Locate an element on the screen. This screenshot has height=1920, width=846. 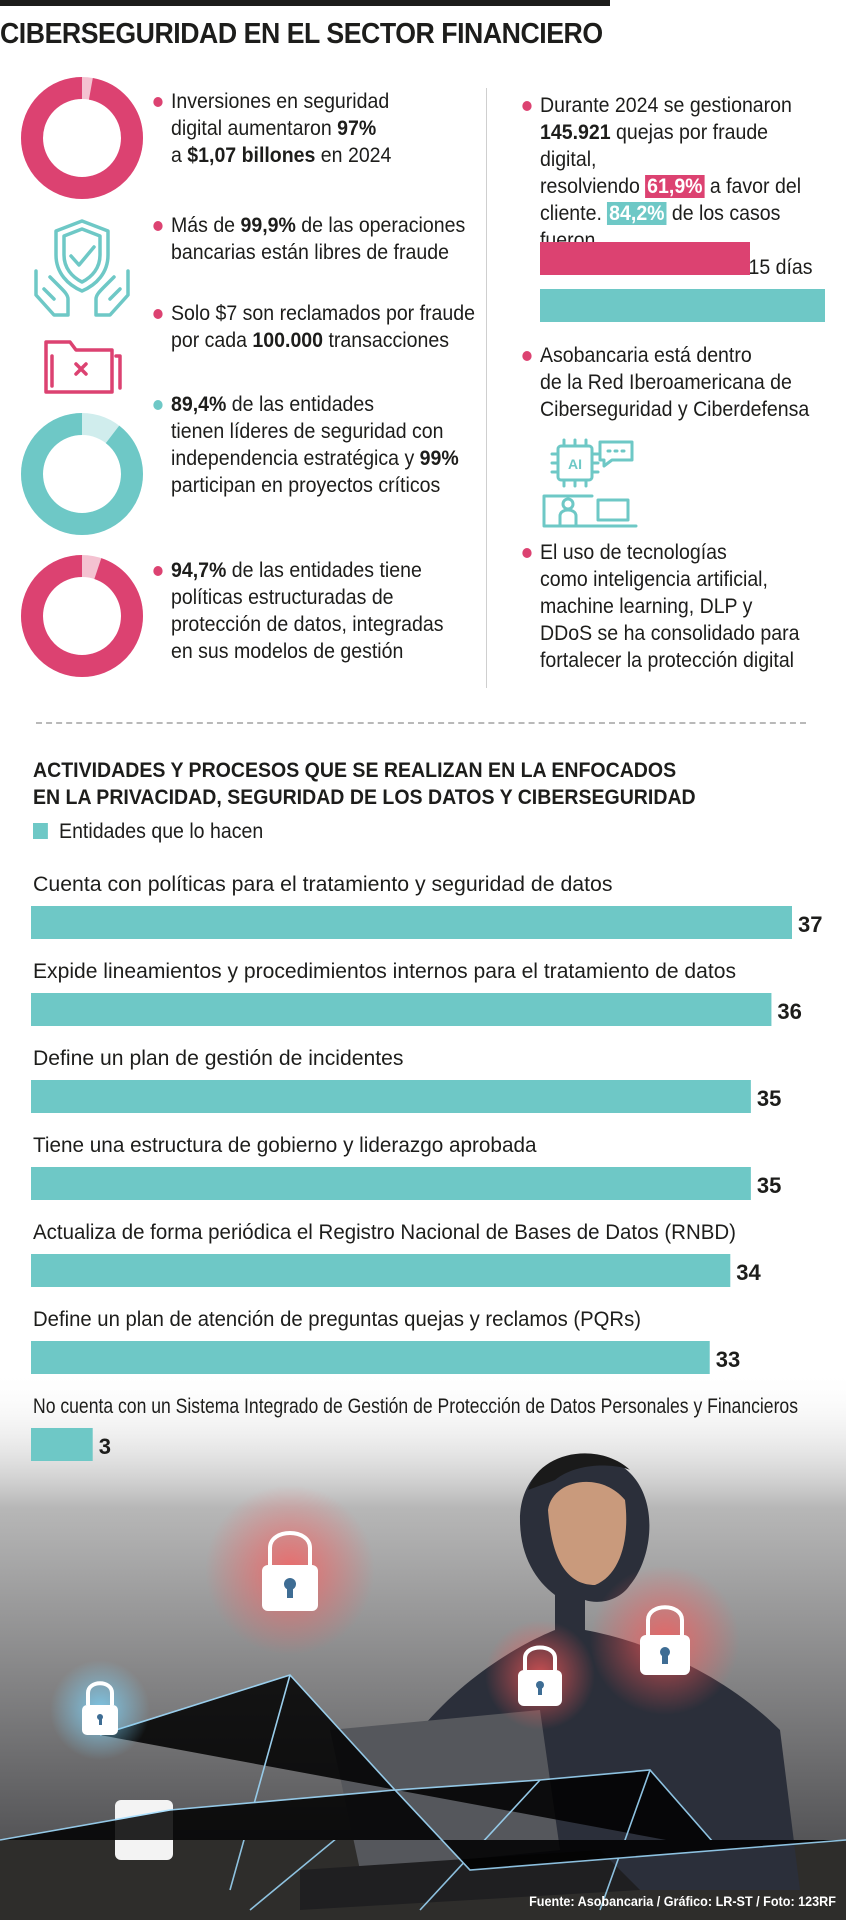
fact-text: de las entidades is located at coordinates (300, 404).